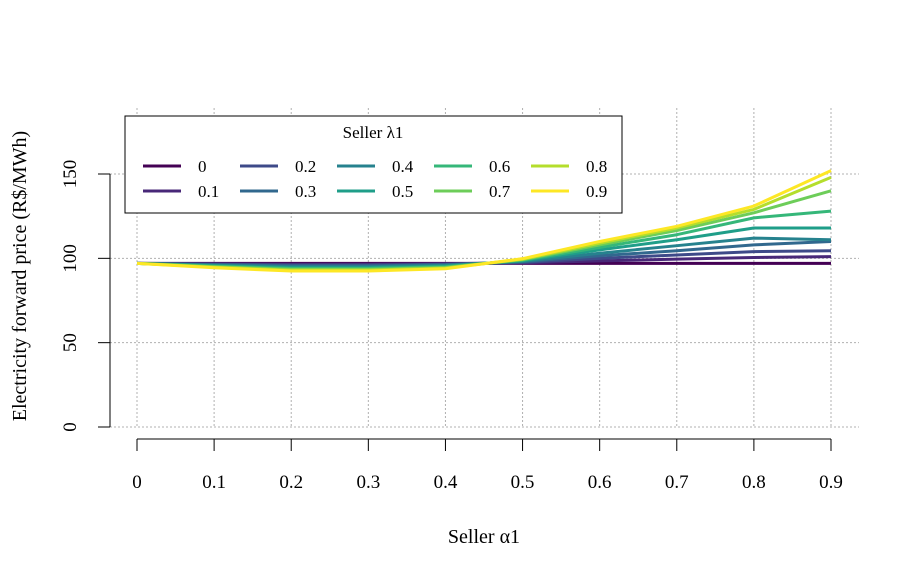 The width and height of the screenshot is (916, 577). What do you see at coordinates (600, 482) in the screenshot?
I see `x-tick-label: 0.6` at bounding box center [600, 482].